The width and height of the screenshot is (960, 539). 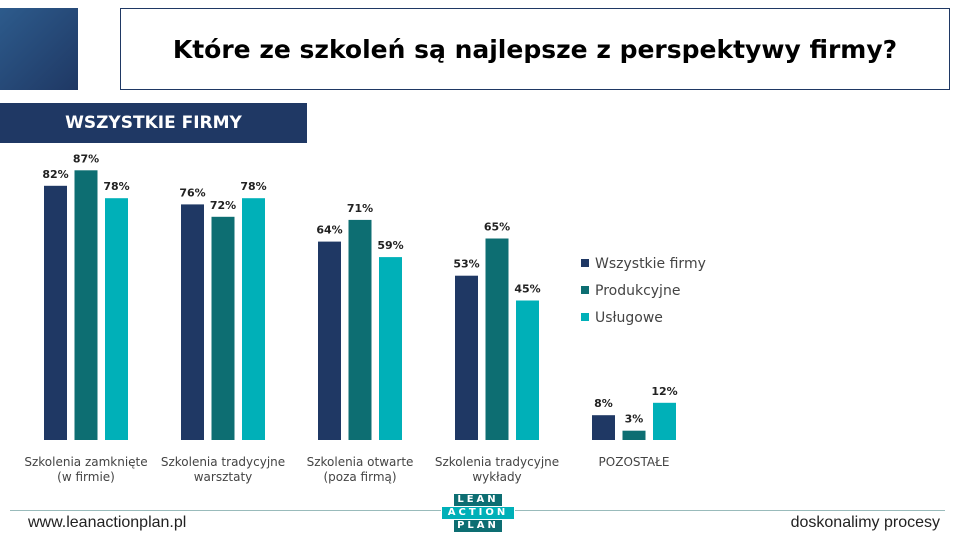 I want to click on value-label: 45%, so click(x=527, y=289).